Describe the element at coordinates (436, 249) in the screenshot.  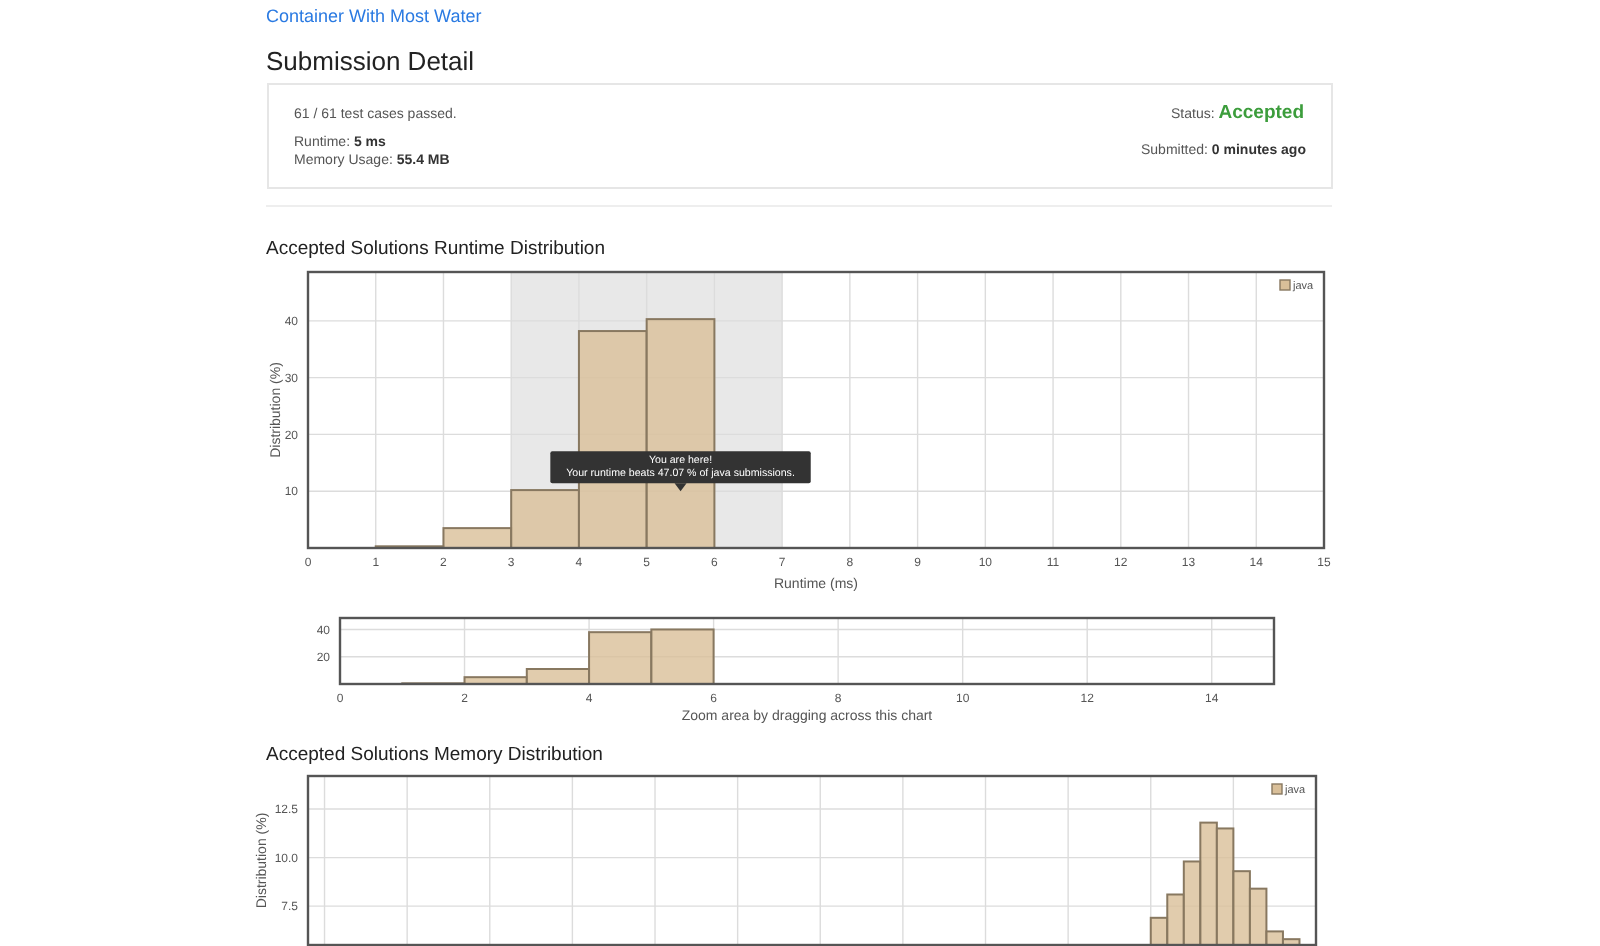
I see `chart-title: Accepted Solutions Runtime Distribution` at that location.